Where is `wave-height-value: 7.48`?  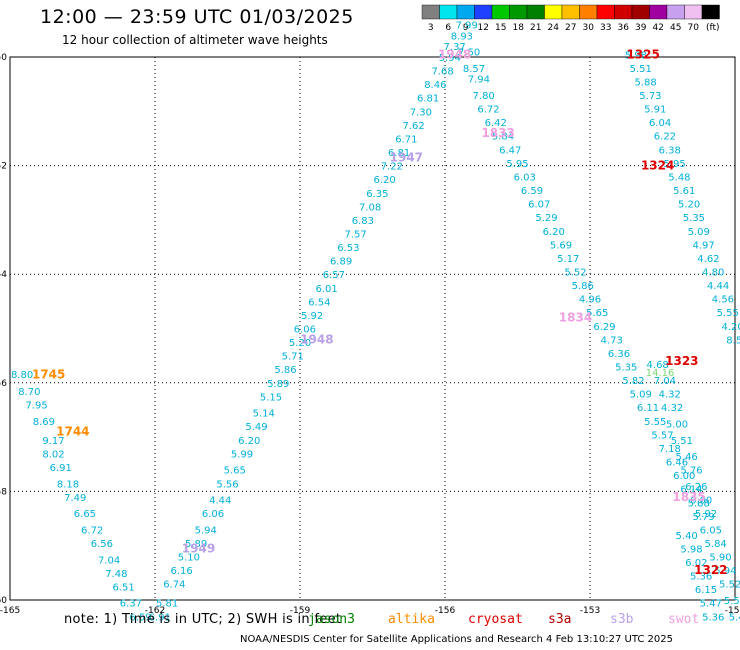
wave-height-value: 7.48 is located at coordinates (116, 574).